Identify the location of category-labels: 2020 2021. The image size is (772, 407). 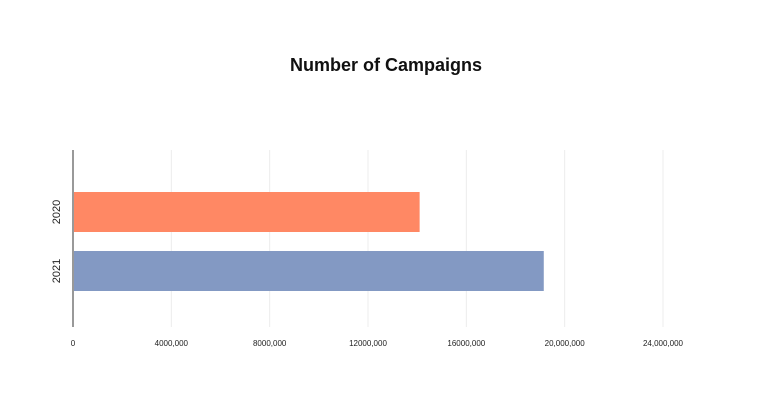
(57, 241).